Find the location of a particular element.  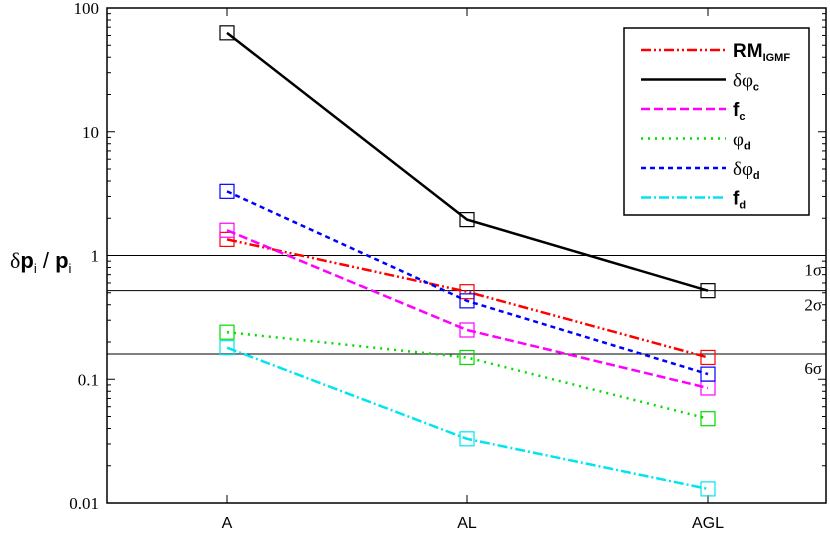

reference-line-label: 6σ is located at coordinates (813, 368).